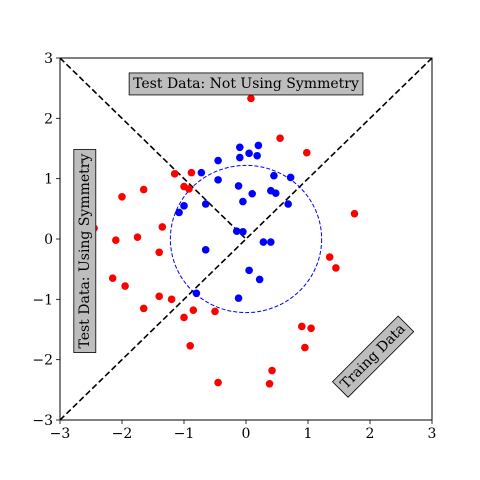 Image resolution: width=480 pixels, height=480 pixels. I want to click on x-tick-label: −1, so click(184, 434).